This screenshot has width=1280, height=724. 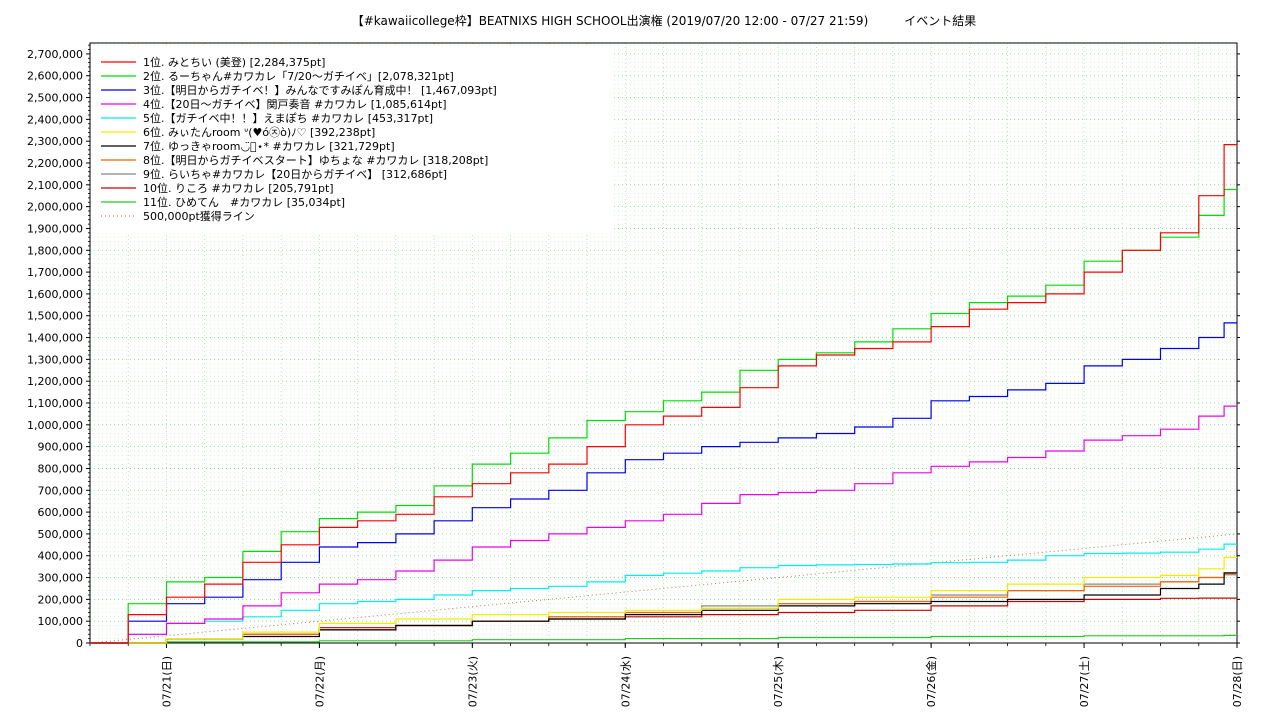 I want to click on y-tick-label: 2,600,000, so click(x=55, y=76).